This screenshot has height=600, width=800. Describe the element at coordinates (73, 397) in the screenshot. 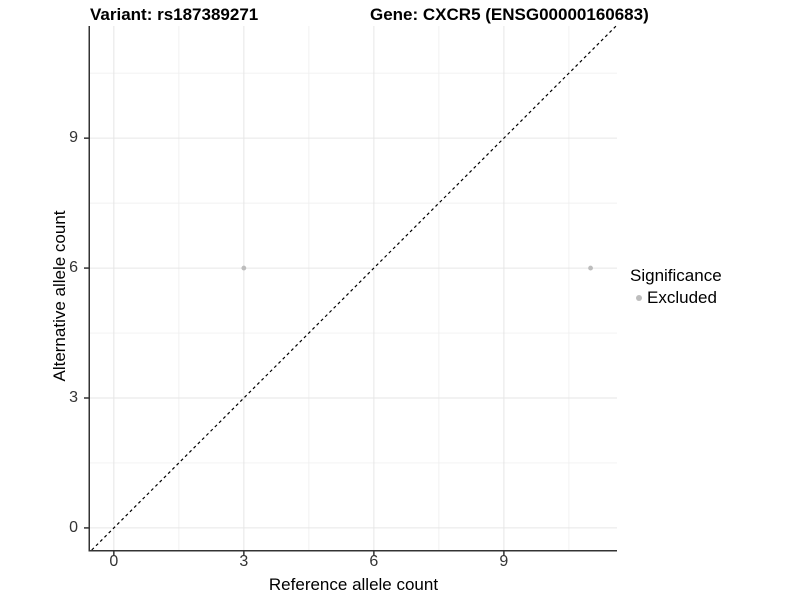

I see `y-tick-label: 3` at that location.